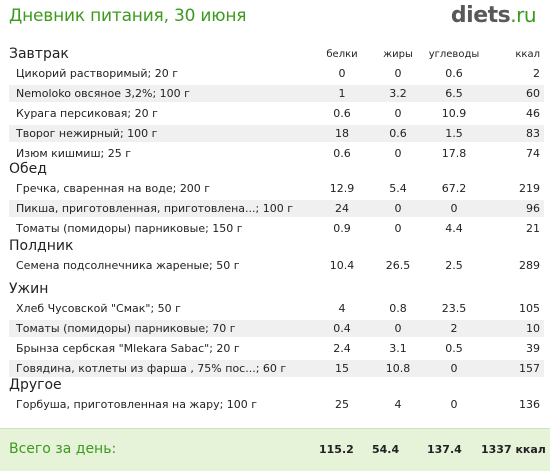 The image size is (550, 471). I want to click on site-logo: diets.ru, so click(493, 15).